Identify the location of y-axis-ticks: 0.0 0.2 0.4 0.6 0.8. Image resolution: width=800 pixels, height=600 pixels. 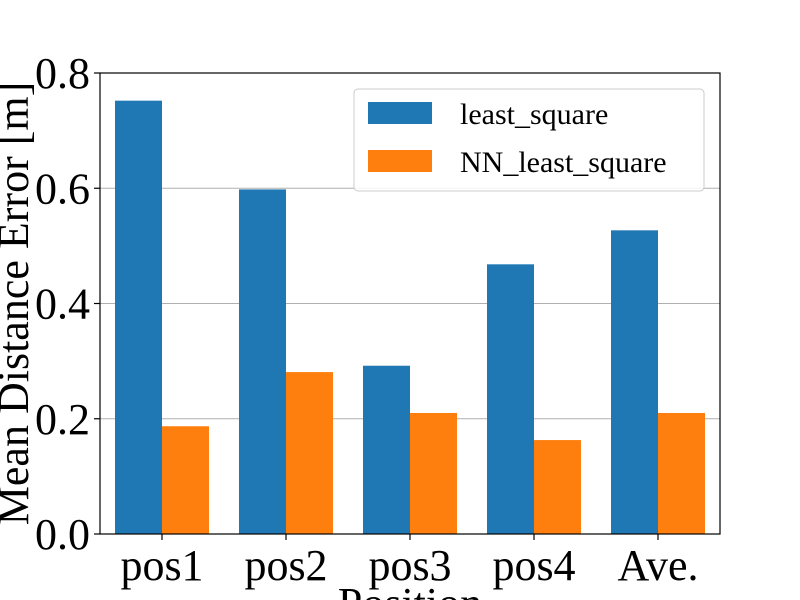
(67, 304).